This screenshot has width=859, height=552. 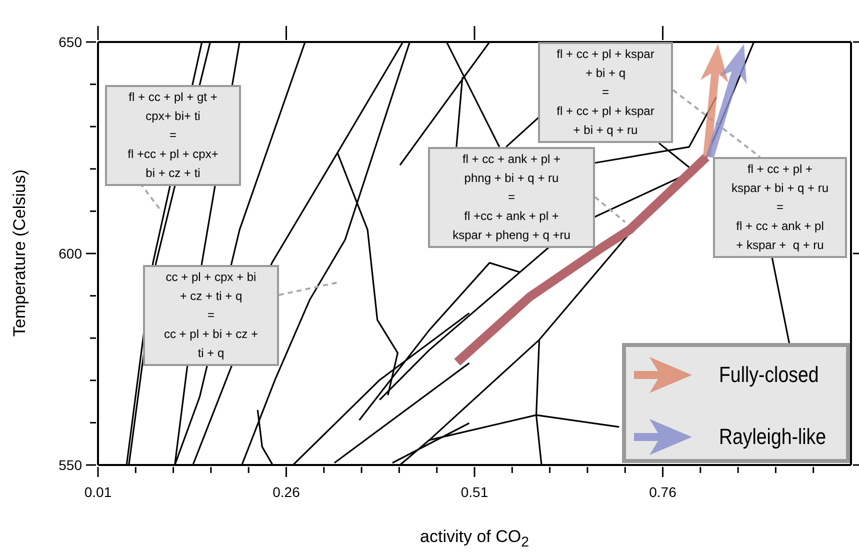 What do you see at coordinates (736, 403) in the screenshot?
I see `key-box: Fully-closed Rayleigh-like` at bounding box center [736, 403].